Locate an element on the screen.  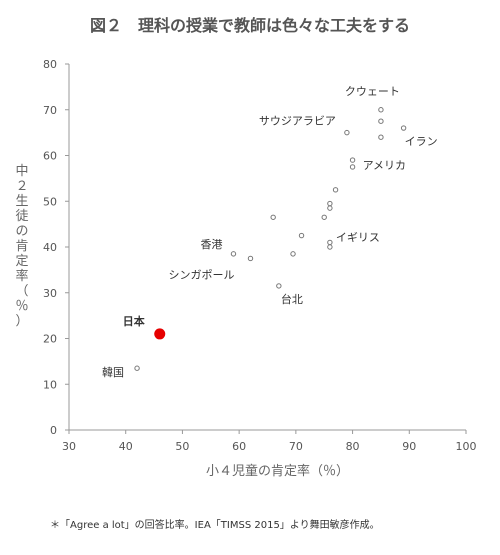
x-tick-label: 40 is located at coordinates (126, 446).